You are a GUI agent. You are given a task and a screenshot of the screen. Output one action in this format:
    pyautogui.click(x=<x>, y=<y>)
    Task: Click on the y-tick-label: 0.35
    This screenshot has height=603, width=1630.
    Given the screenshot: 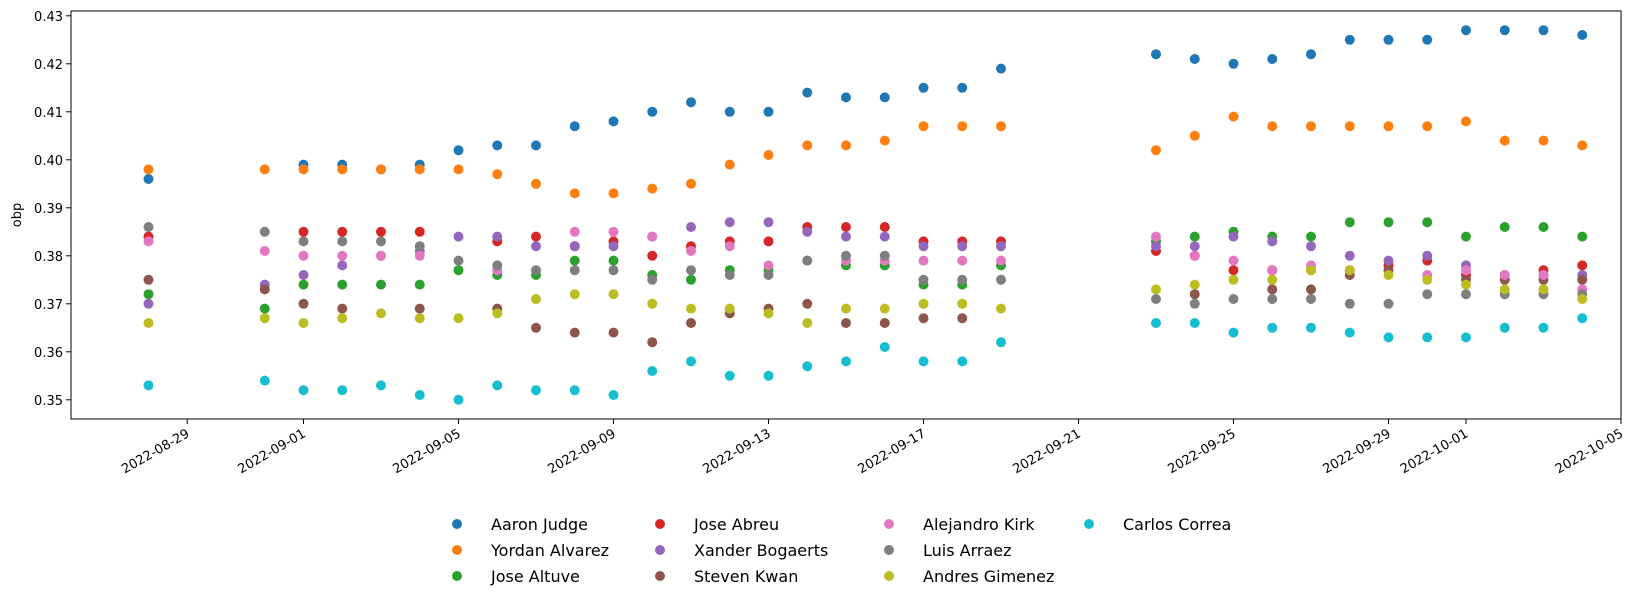 What is the action you would take?
    pyautogui.click(x=48, y=401)
    